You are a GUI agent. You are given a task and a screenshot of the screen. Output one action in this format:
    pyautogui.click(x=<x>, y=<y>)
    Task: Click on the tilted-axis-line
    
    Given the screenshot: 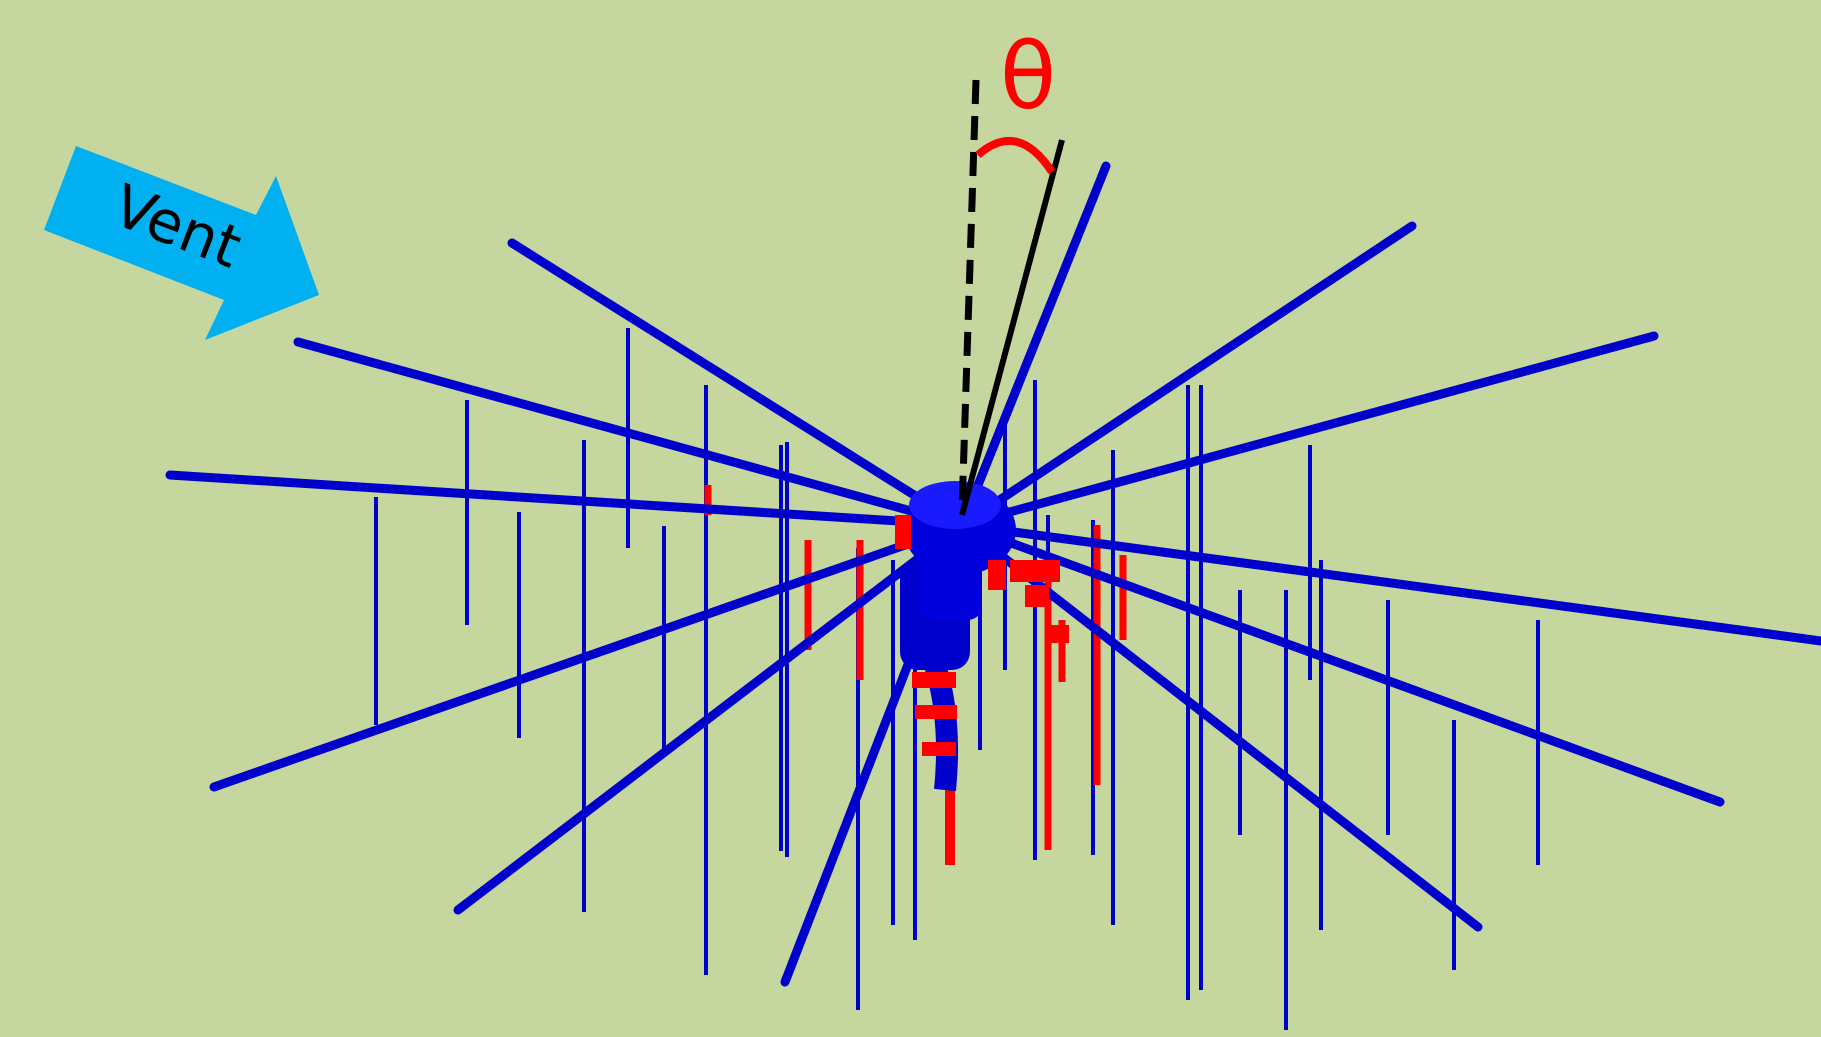 What is the action you would take?
    pyautogui.click(x=1012, y=327)
    